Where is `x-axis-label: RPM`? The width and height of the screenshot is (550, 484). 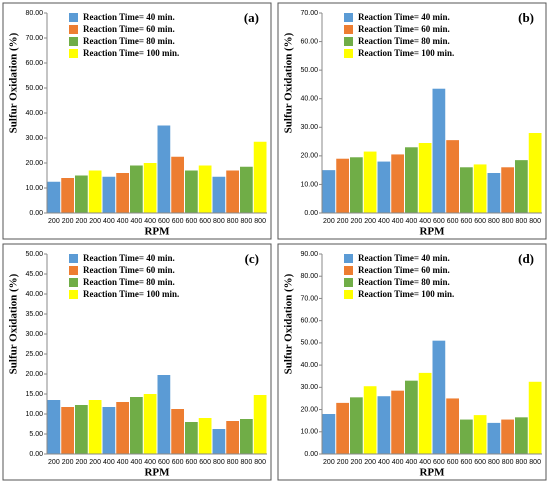
x-axis-label: RPM is located at coordinates (157, 232).